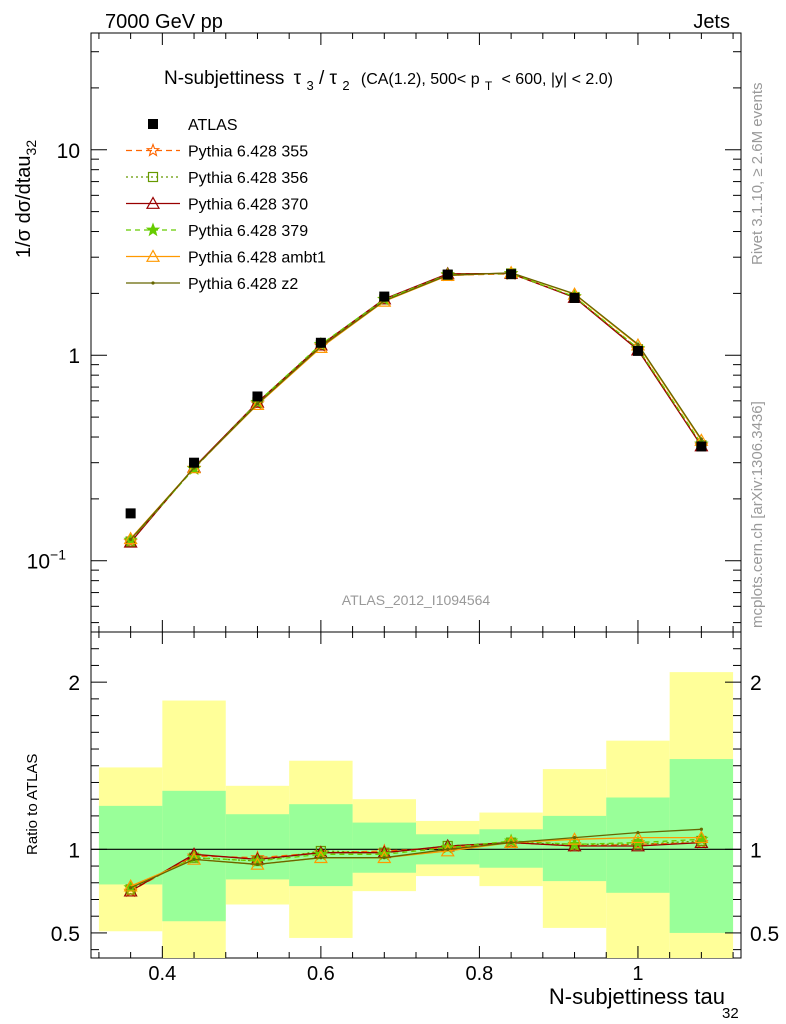 The image size is (786, 1024). What do you see at coordinates (164, 22) in the screenshot?
I see `energy-label: 7000 GeV pp` at bounding box center [164, 22].